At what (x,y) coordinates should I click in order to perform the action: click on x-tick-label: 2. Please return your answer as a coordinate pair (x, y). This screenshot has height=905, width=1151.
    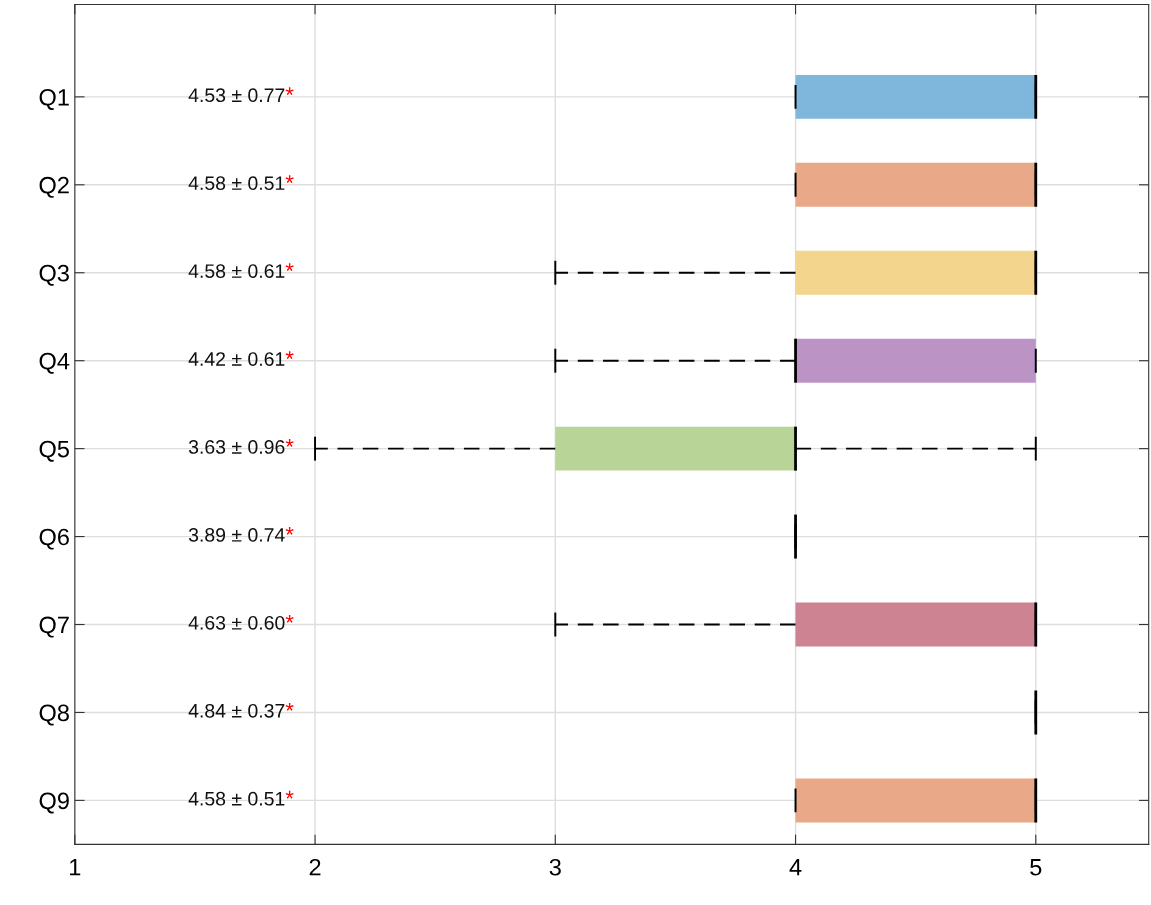
    Looking at the image, I should click on (315, 867).